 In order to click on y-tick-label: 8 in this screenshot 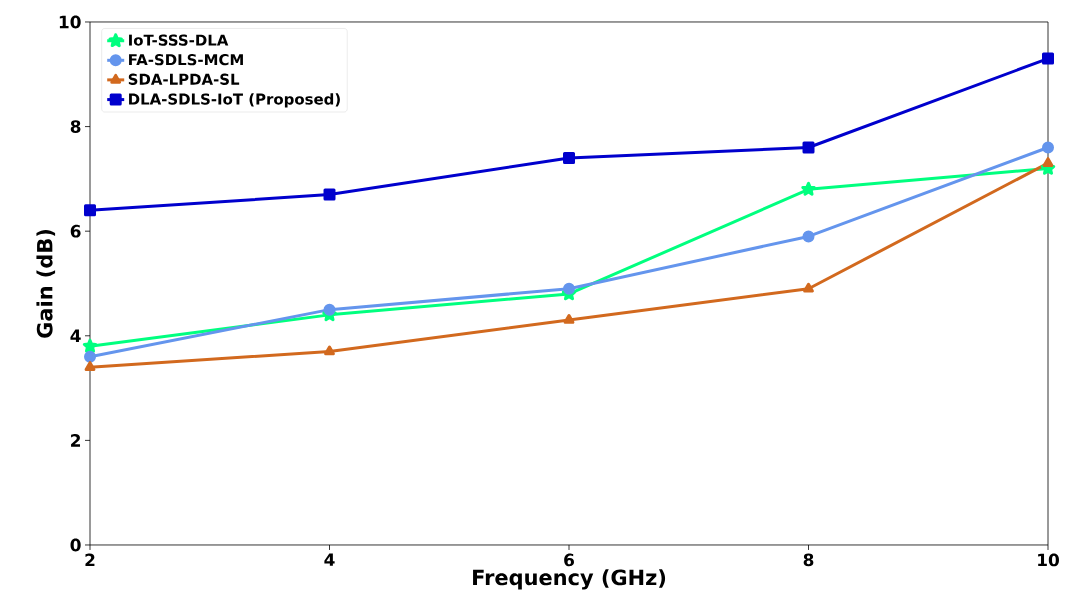, I will do `click(75, 126)`.